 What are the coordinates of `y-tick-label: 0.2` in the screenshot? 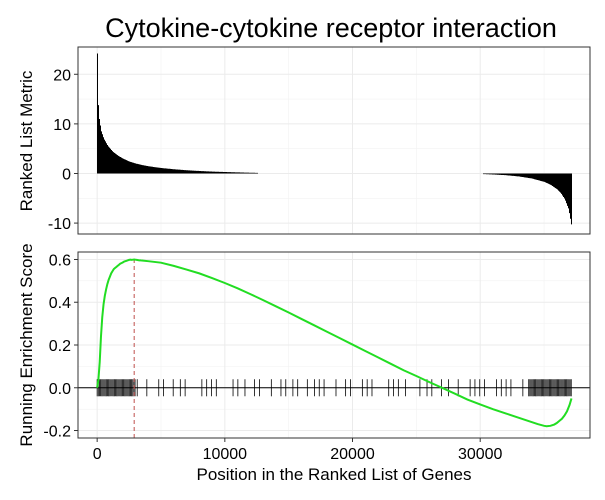 It's located at (60, 346).